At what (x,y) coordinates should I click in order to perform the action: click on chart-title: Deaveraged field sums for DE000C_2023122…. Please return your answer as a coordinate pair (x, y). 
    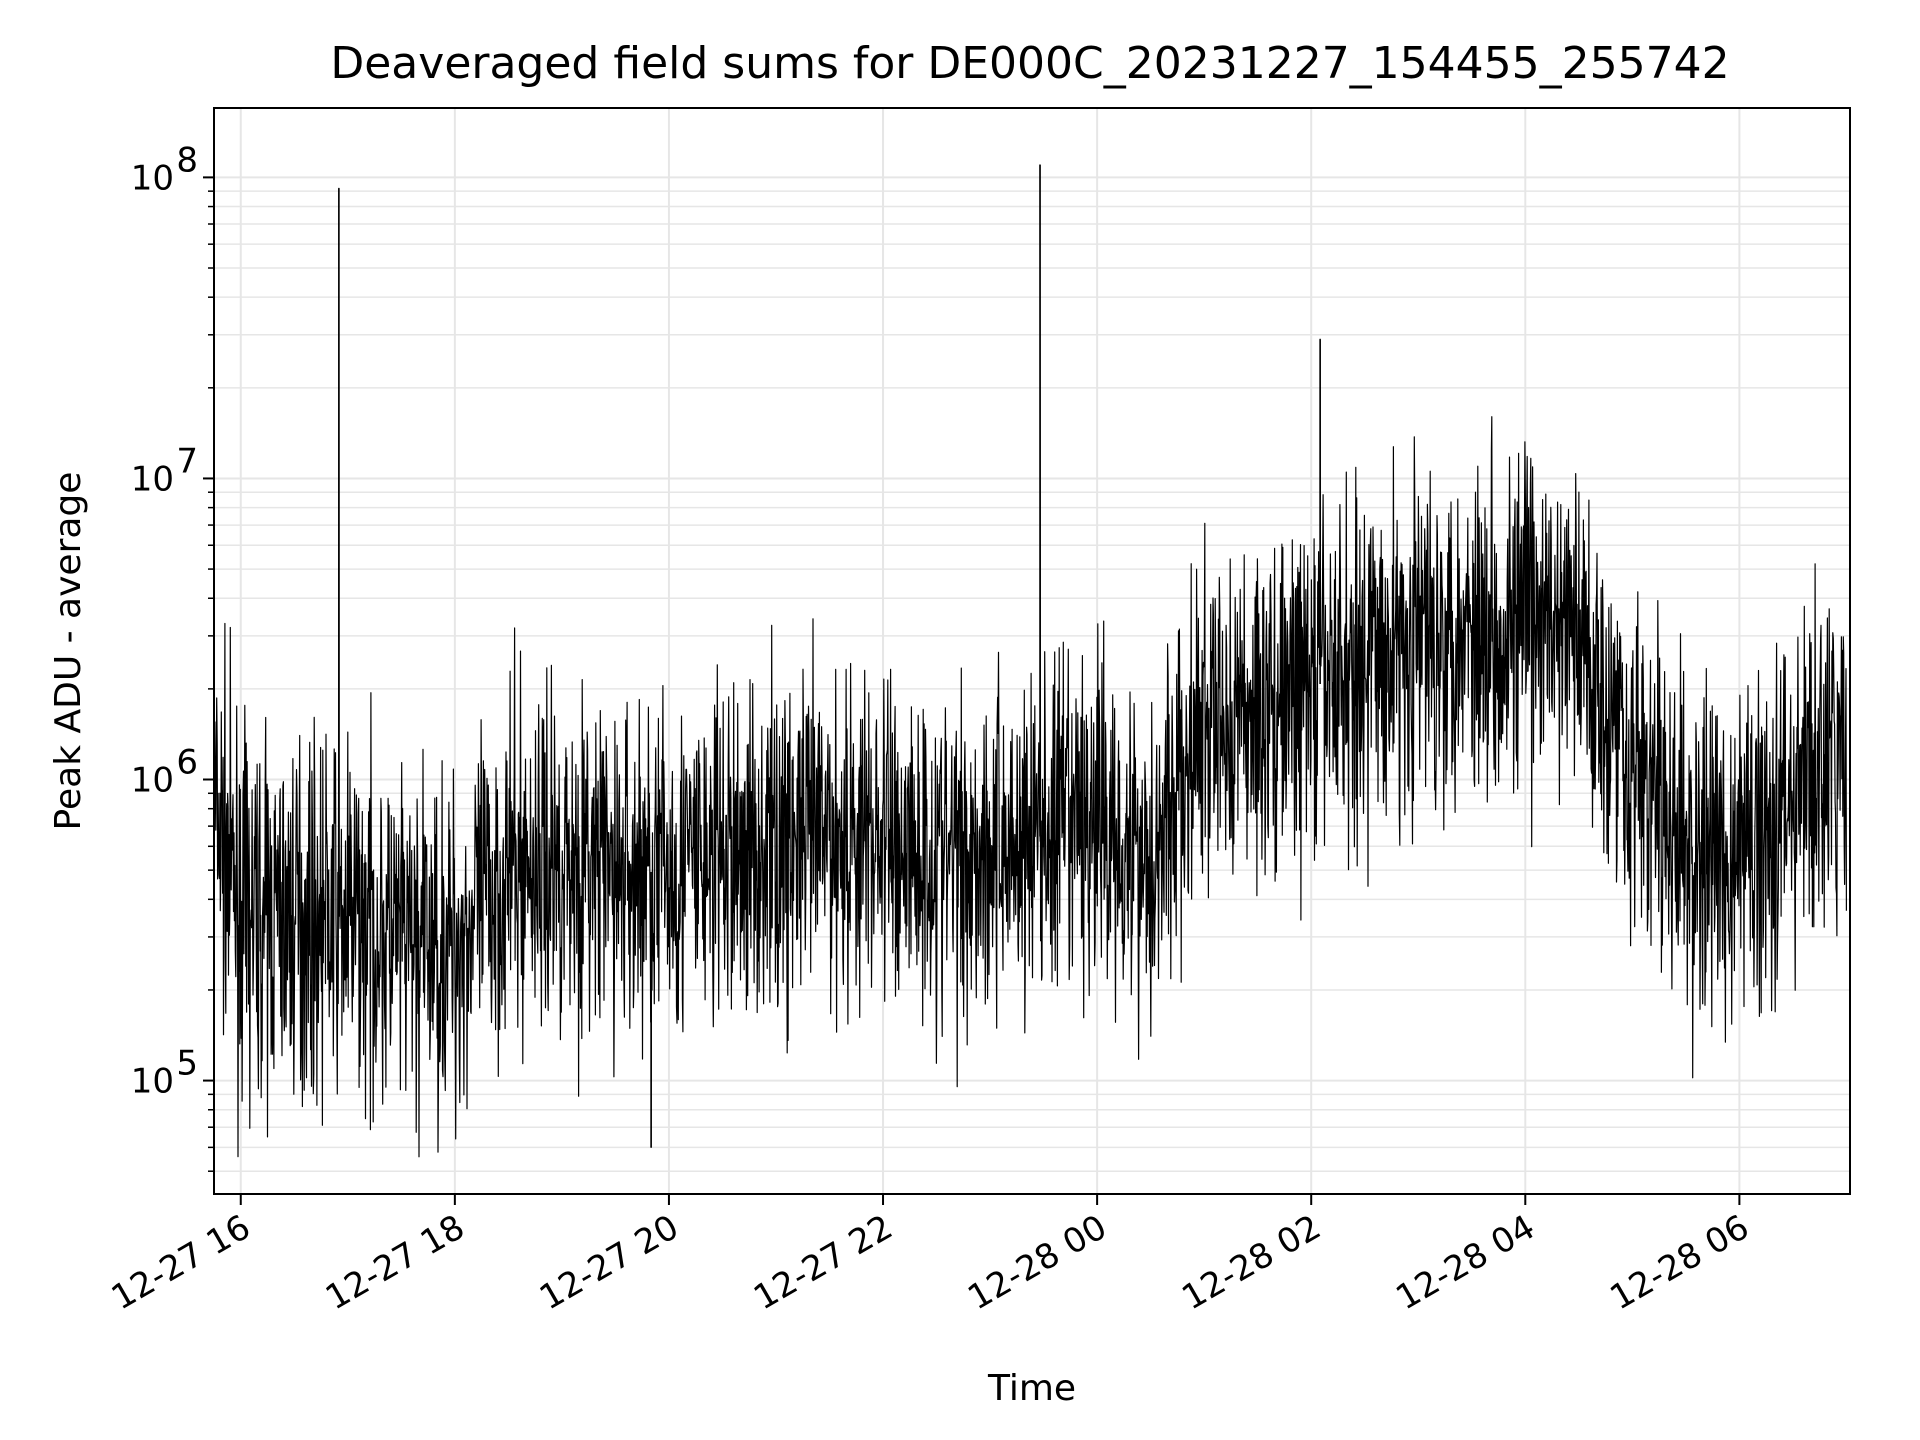
    Looking at the image, I should click on (1029, 63).